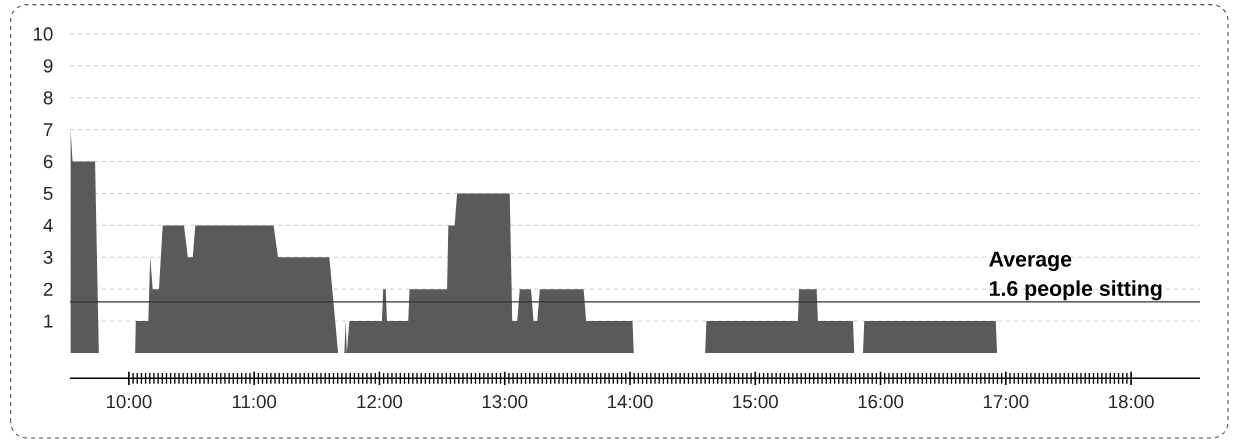 The image size is (1238, 442). I want to click on x-tick-label: 16:00, so click(881, 402).